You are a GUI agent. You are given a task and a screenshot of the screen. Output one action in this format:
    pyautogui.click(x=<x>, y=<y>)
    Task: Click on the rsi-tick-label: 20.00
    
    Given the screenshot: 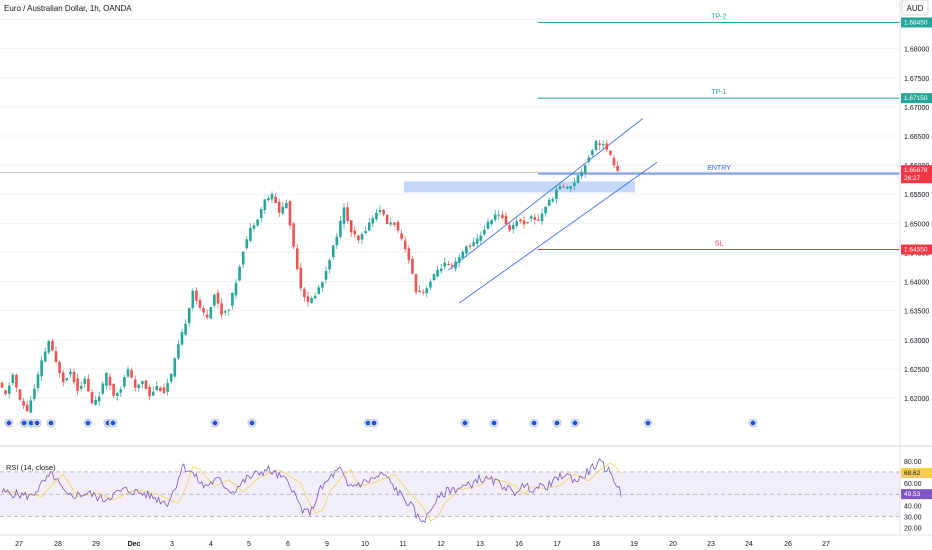 What is the action you would take?
    pyautogui.click(x=913, y=528)
    